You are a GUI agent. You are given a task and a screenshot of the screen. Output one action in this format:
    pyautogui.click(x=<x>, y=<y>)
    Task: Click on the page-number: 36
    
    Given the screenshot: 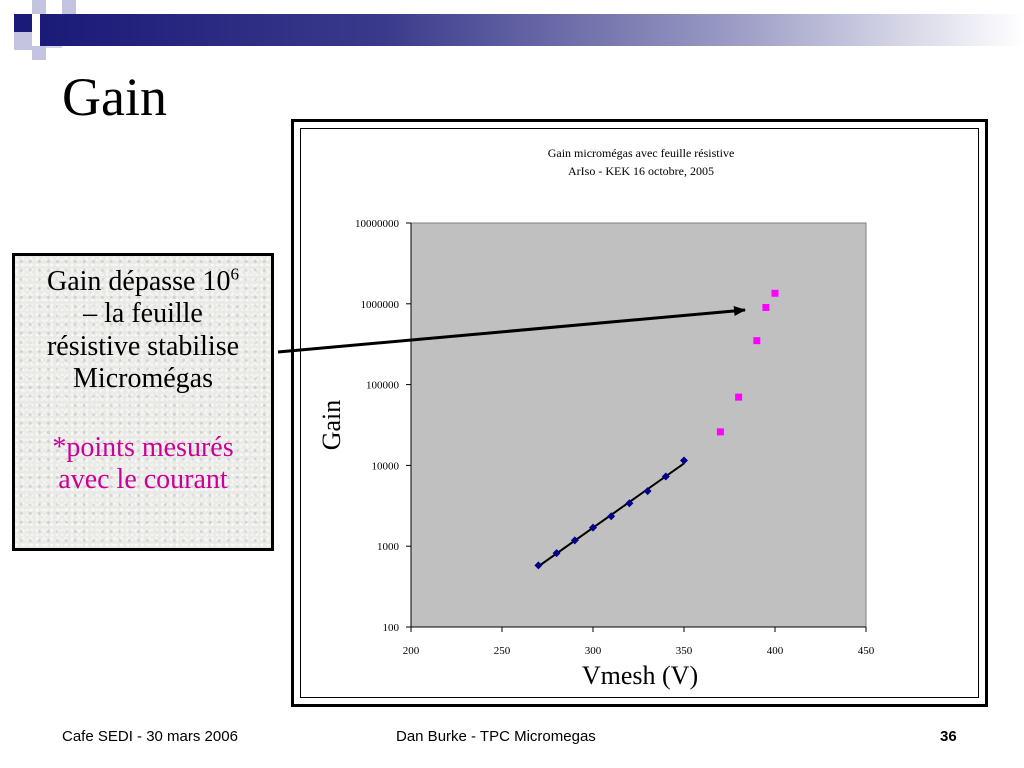 What is the action you would take?
    pyautogui.click(x=948, y=736)
    